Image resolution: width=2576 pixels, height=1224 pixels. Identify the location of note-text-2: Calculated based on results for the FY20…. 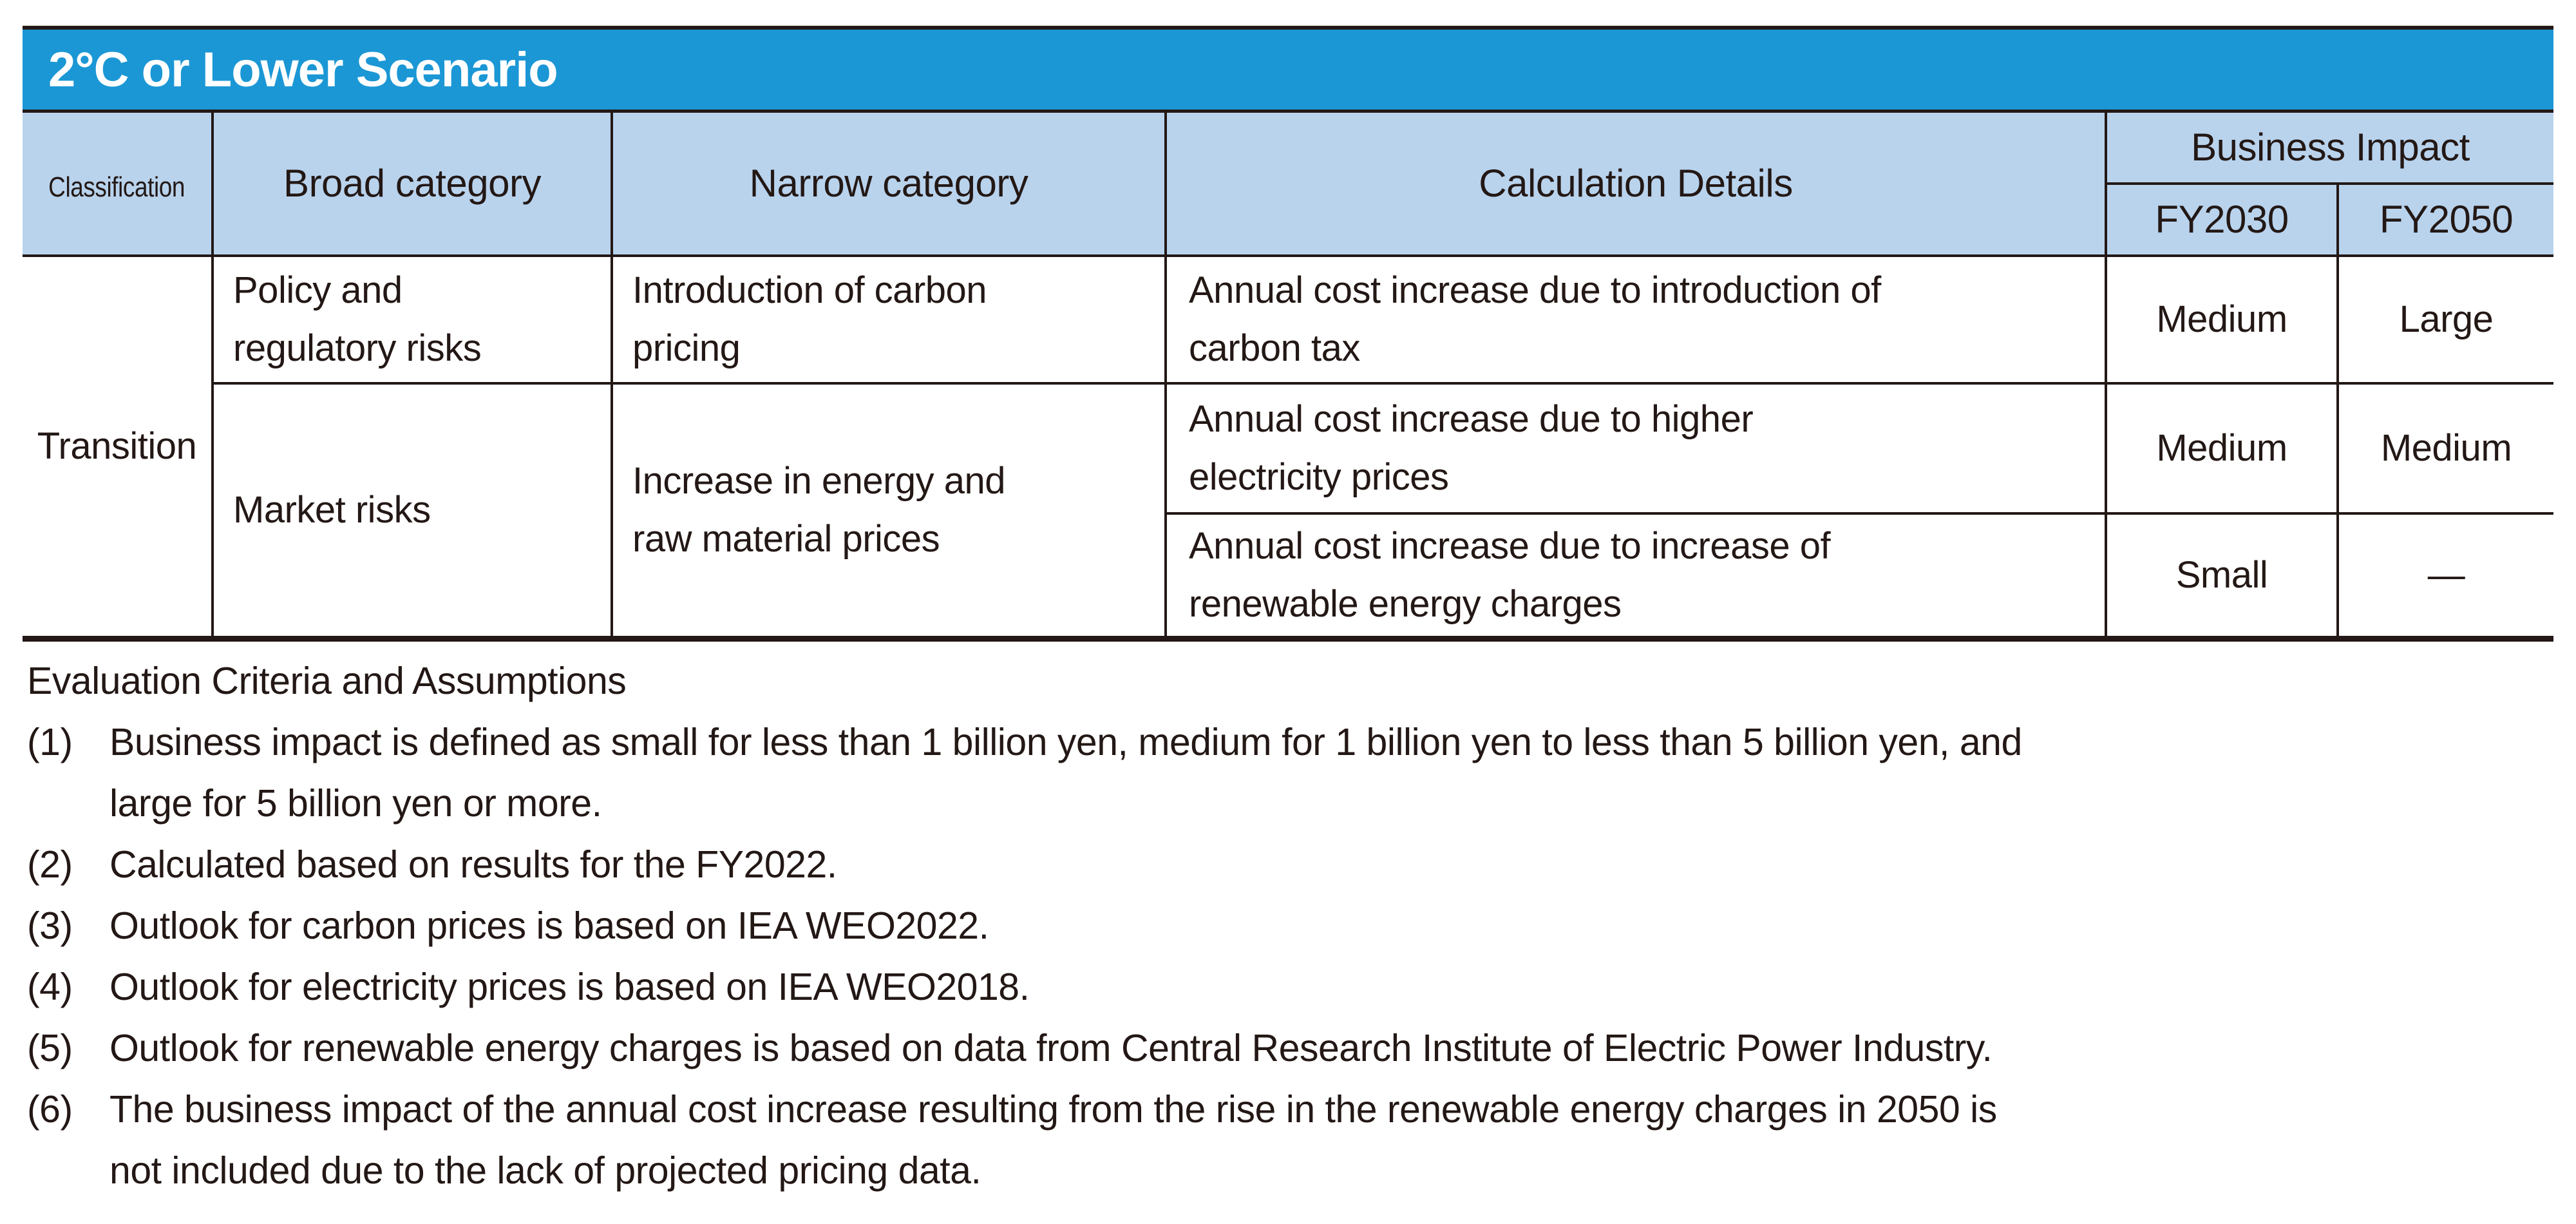
(473, 864).